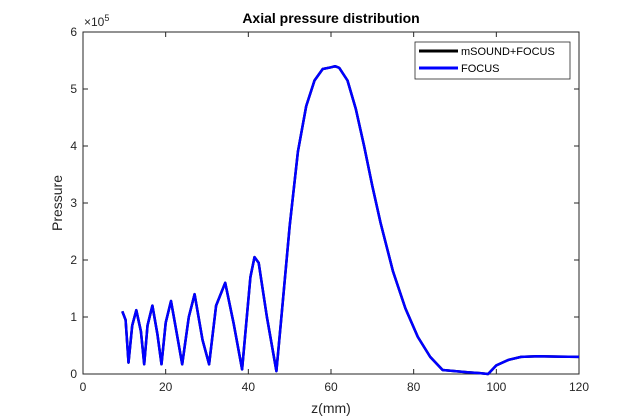 Image resolution: width=641 pixels, height=420 pixels. What do you see at coordinates (73, 89) in the screenshot?
I see `y-tick-label: 5` at bounding box center [73, 89].